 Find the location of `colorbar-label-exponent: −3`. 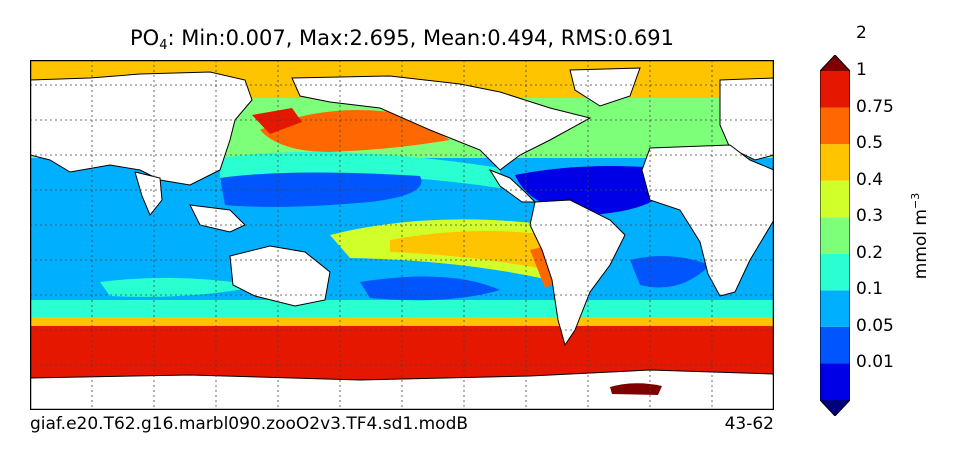

colorbar-label-exponent: −3 is located at coordinates (916, 200).